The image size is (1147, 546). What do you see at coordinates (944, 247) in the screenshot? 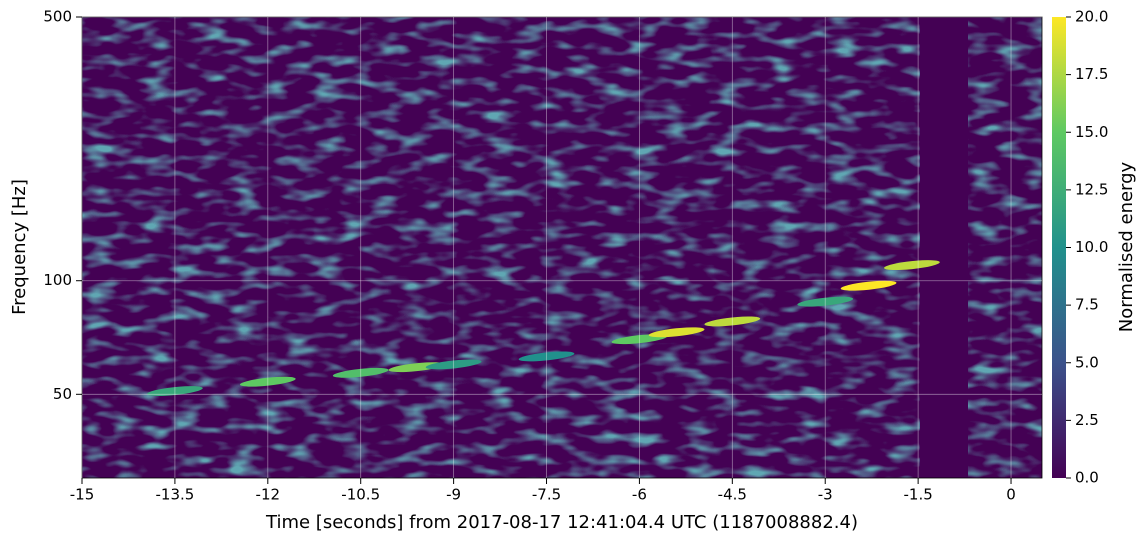
I see `gated-band` at bounding box center [944, 247].